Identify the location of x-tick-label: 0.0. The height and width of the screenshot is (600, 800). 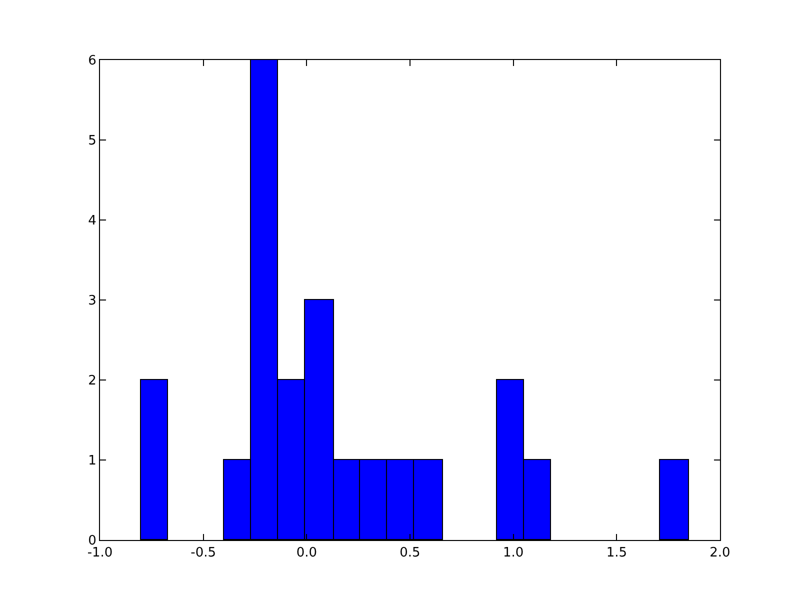
(307, 553).